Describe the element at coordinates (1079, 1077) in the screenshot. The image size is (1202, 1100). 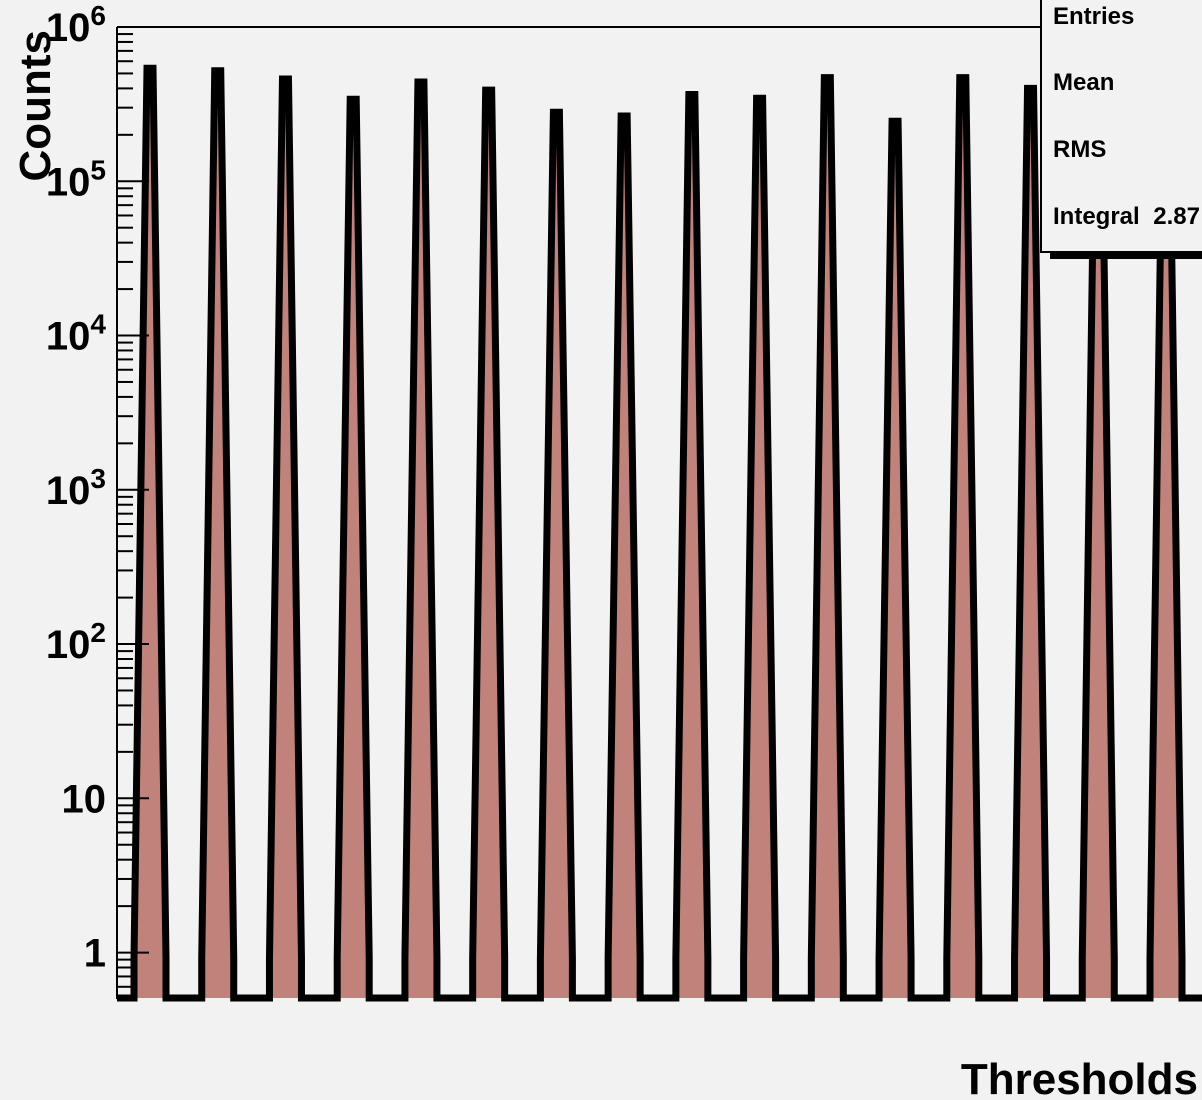
I see `x-axis-title: Thresholds` at that location.